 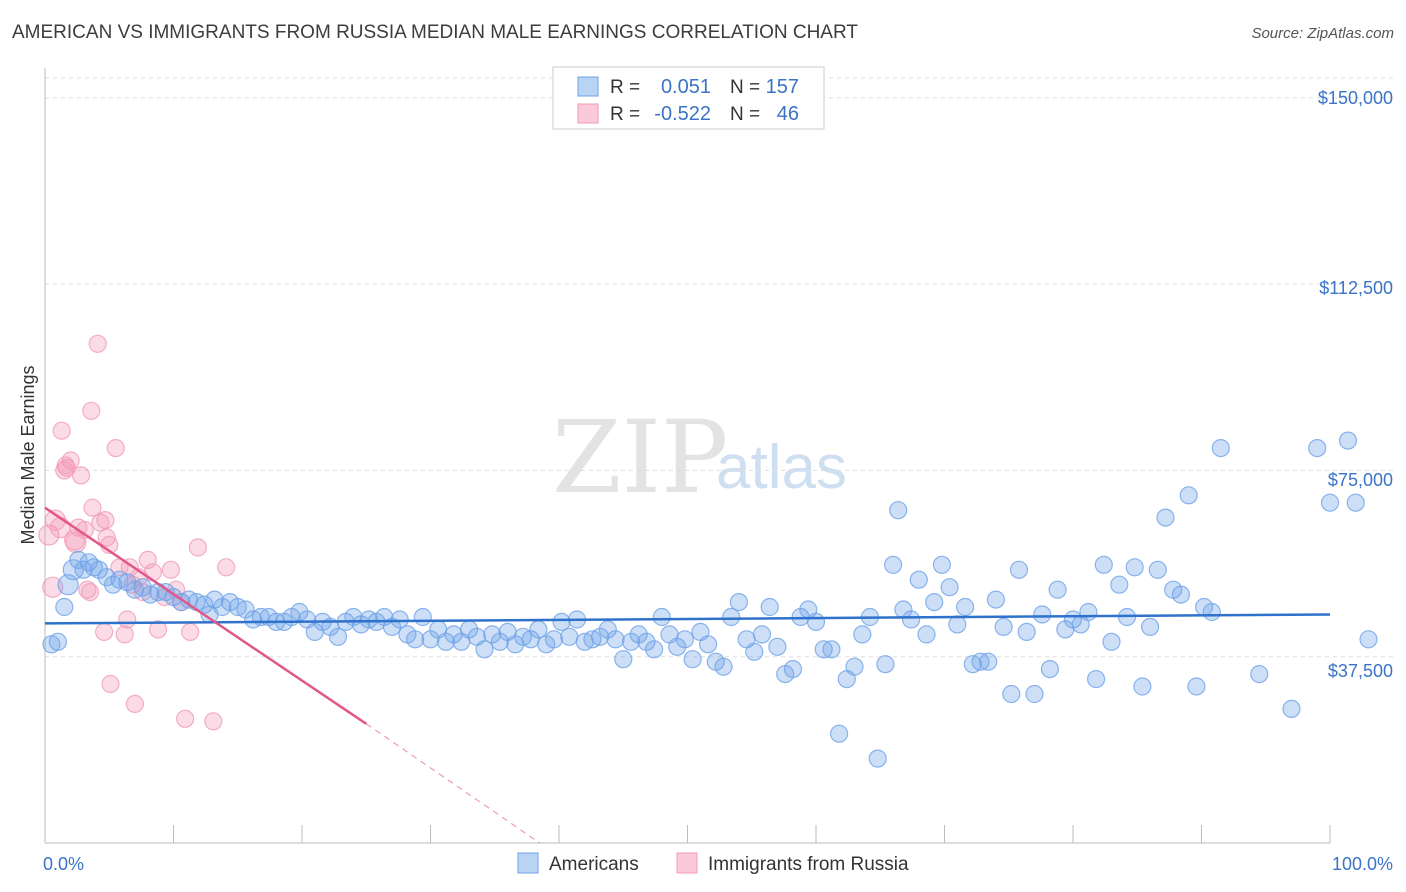 I want to click on legend-r-label-americans: R =, so click(x=625, y=87).